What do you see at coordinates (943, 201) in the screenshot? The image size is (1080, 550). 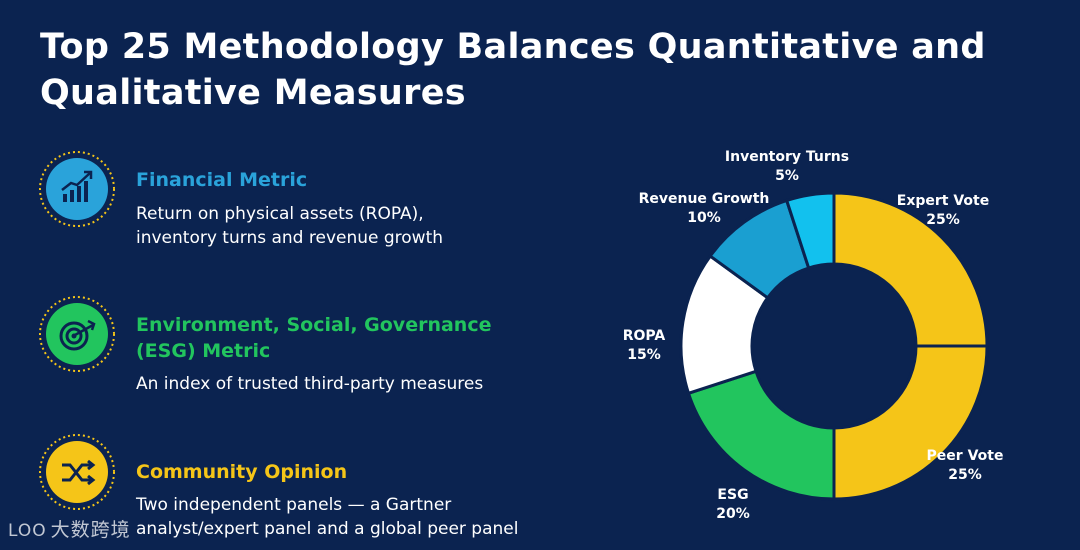 I see `slice-label: Expert Vote` at bounding box center [943, 201].